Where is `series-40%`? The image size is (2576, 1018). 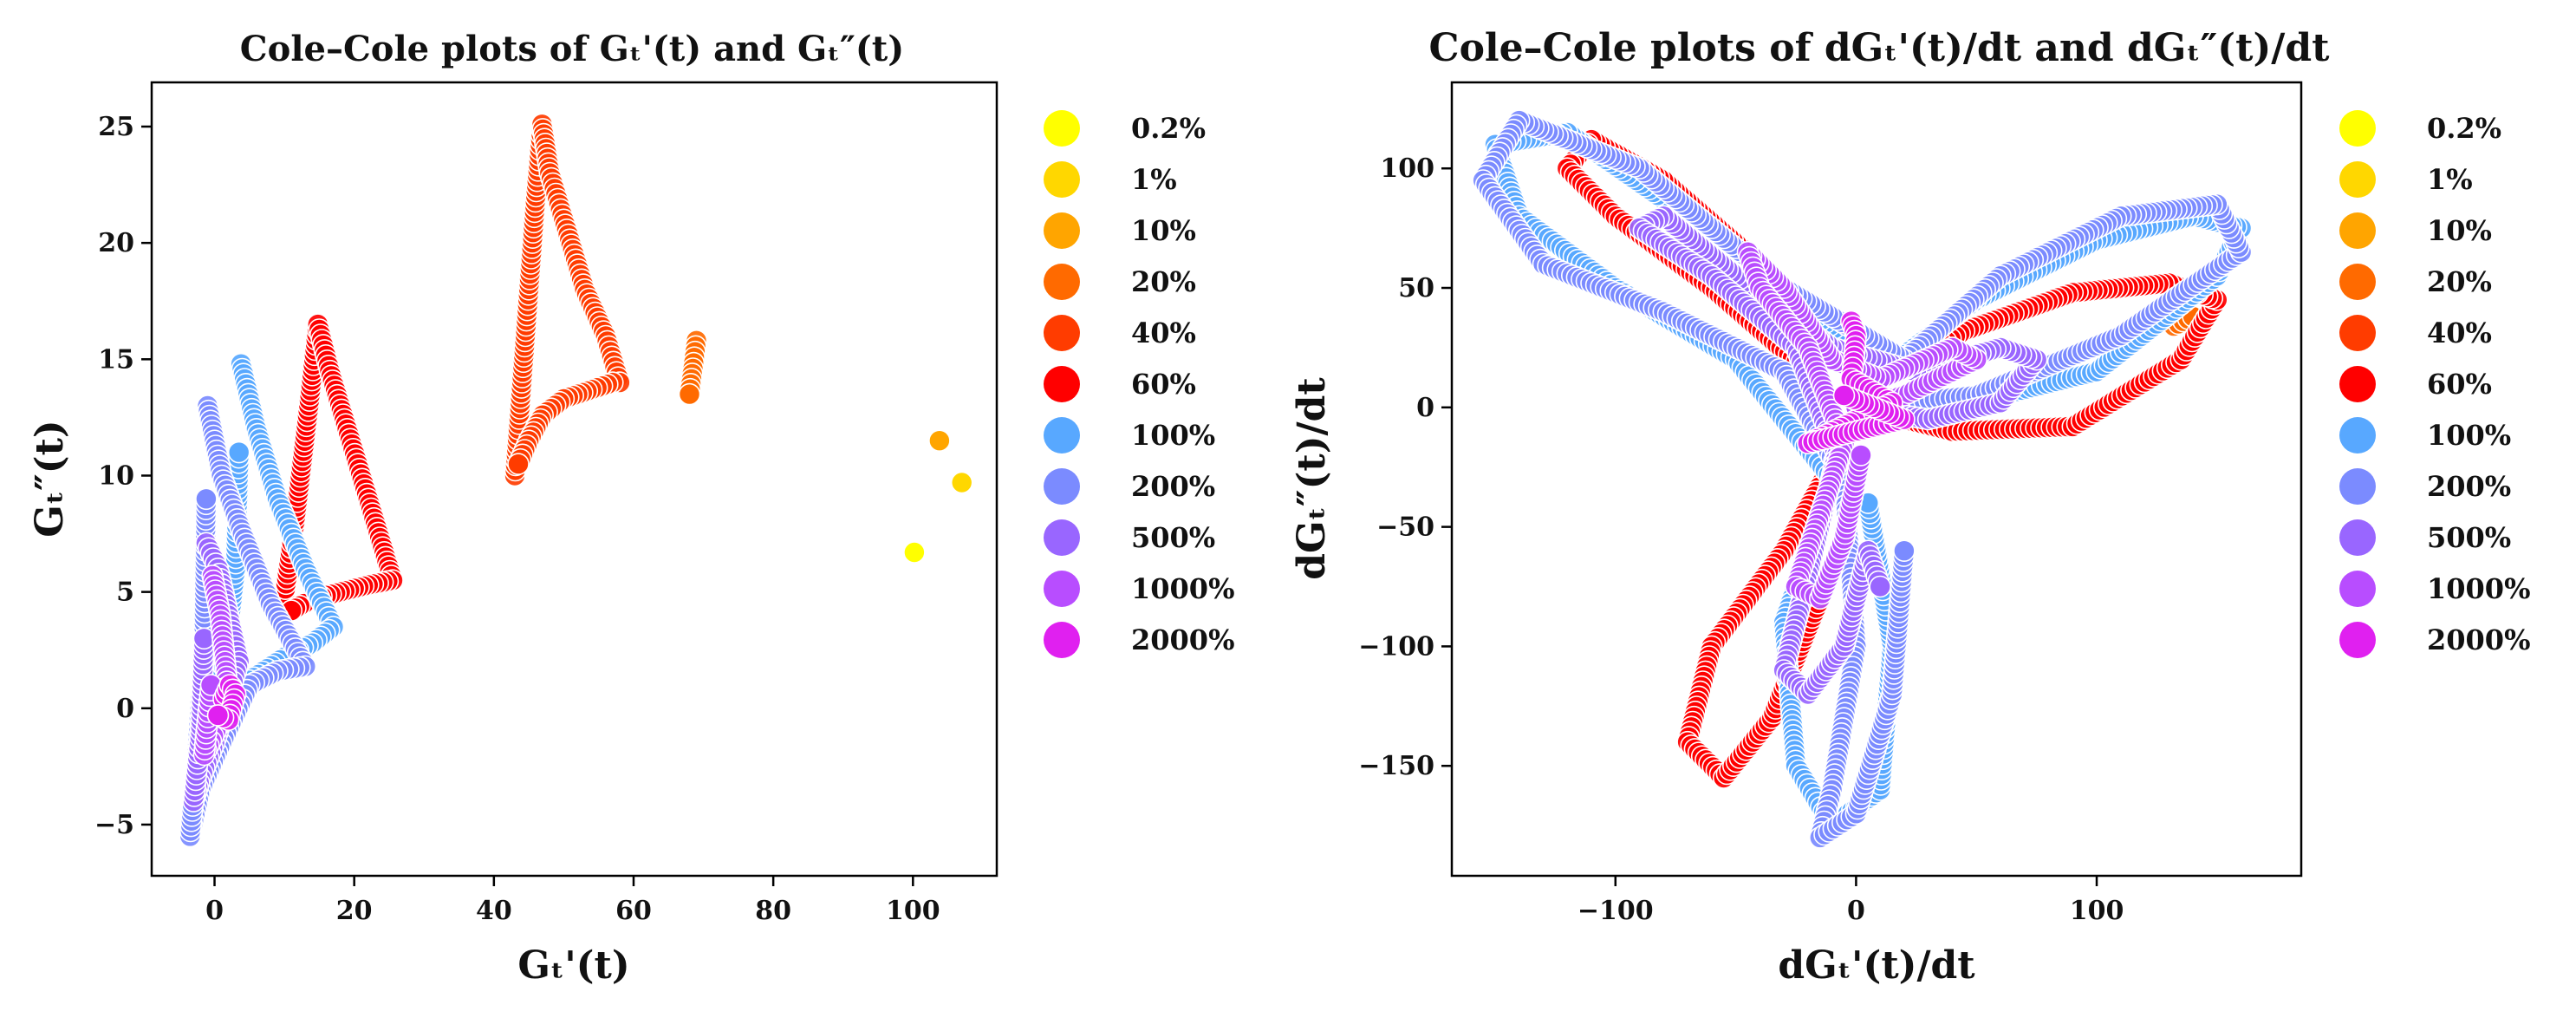
series-40% is located at coordinates (567, 300).